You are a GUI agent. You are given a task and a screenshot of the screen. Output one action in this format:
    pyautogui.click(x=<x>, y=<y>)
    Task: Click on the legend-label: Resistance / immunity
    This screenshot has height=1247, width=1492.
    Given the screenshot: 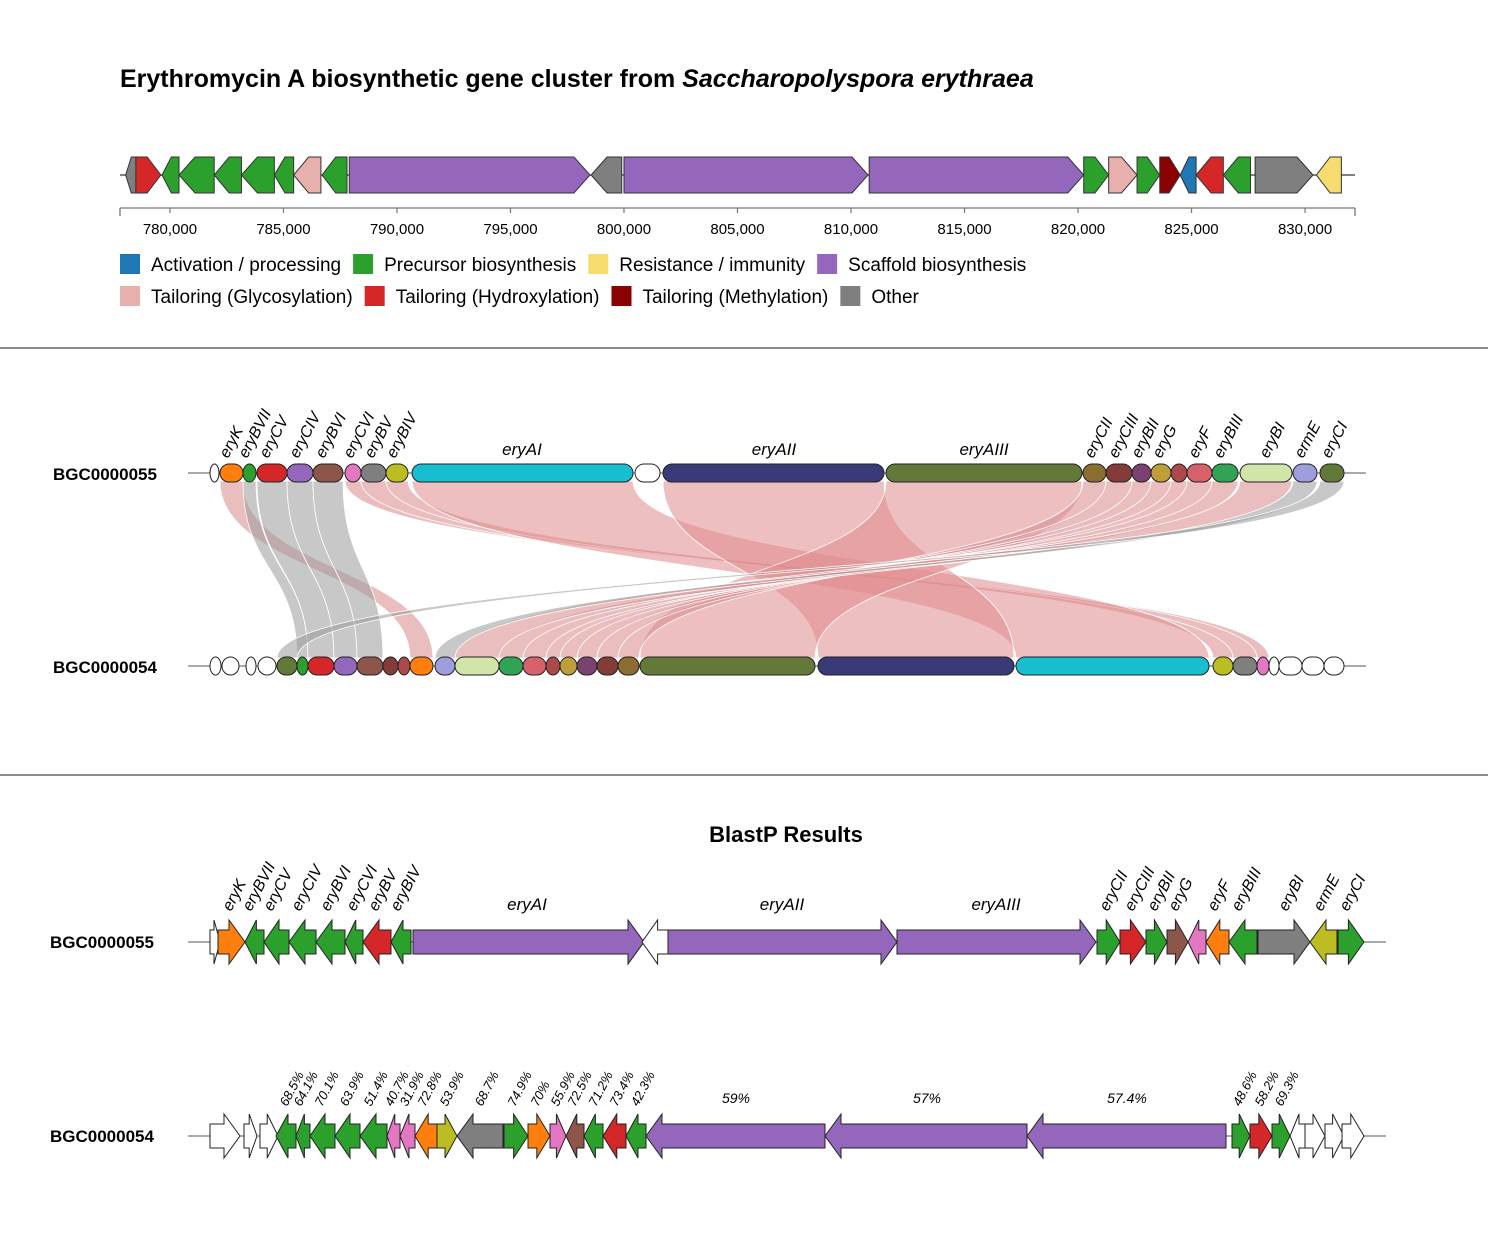 What is the action you would take?
    pyautogui.click(x=712, y=265)
    